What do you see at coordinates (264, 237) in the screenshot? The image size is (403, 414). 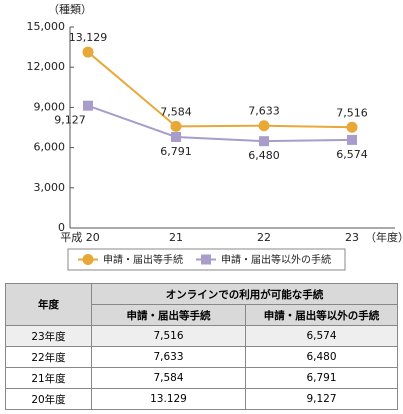 I see `x-tick-label: 22` at bounding box center [264, 237].